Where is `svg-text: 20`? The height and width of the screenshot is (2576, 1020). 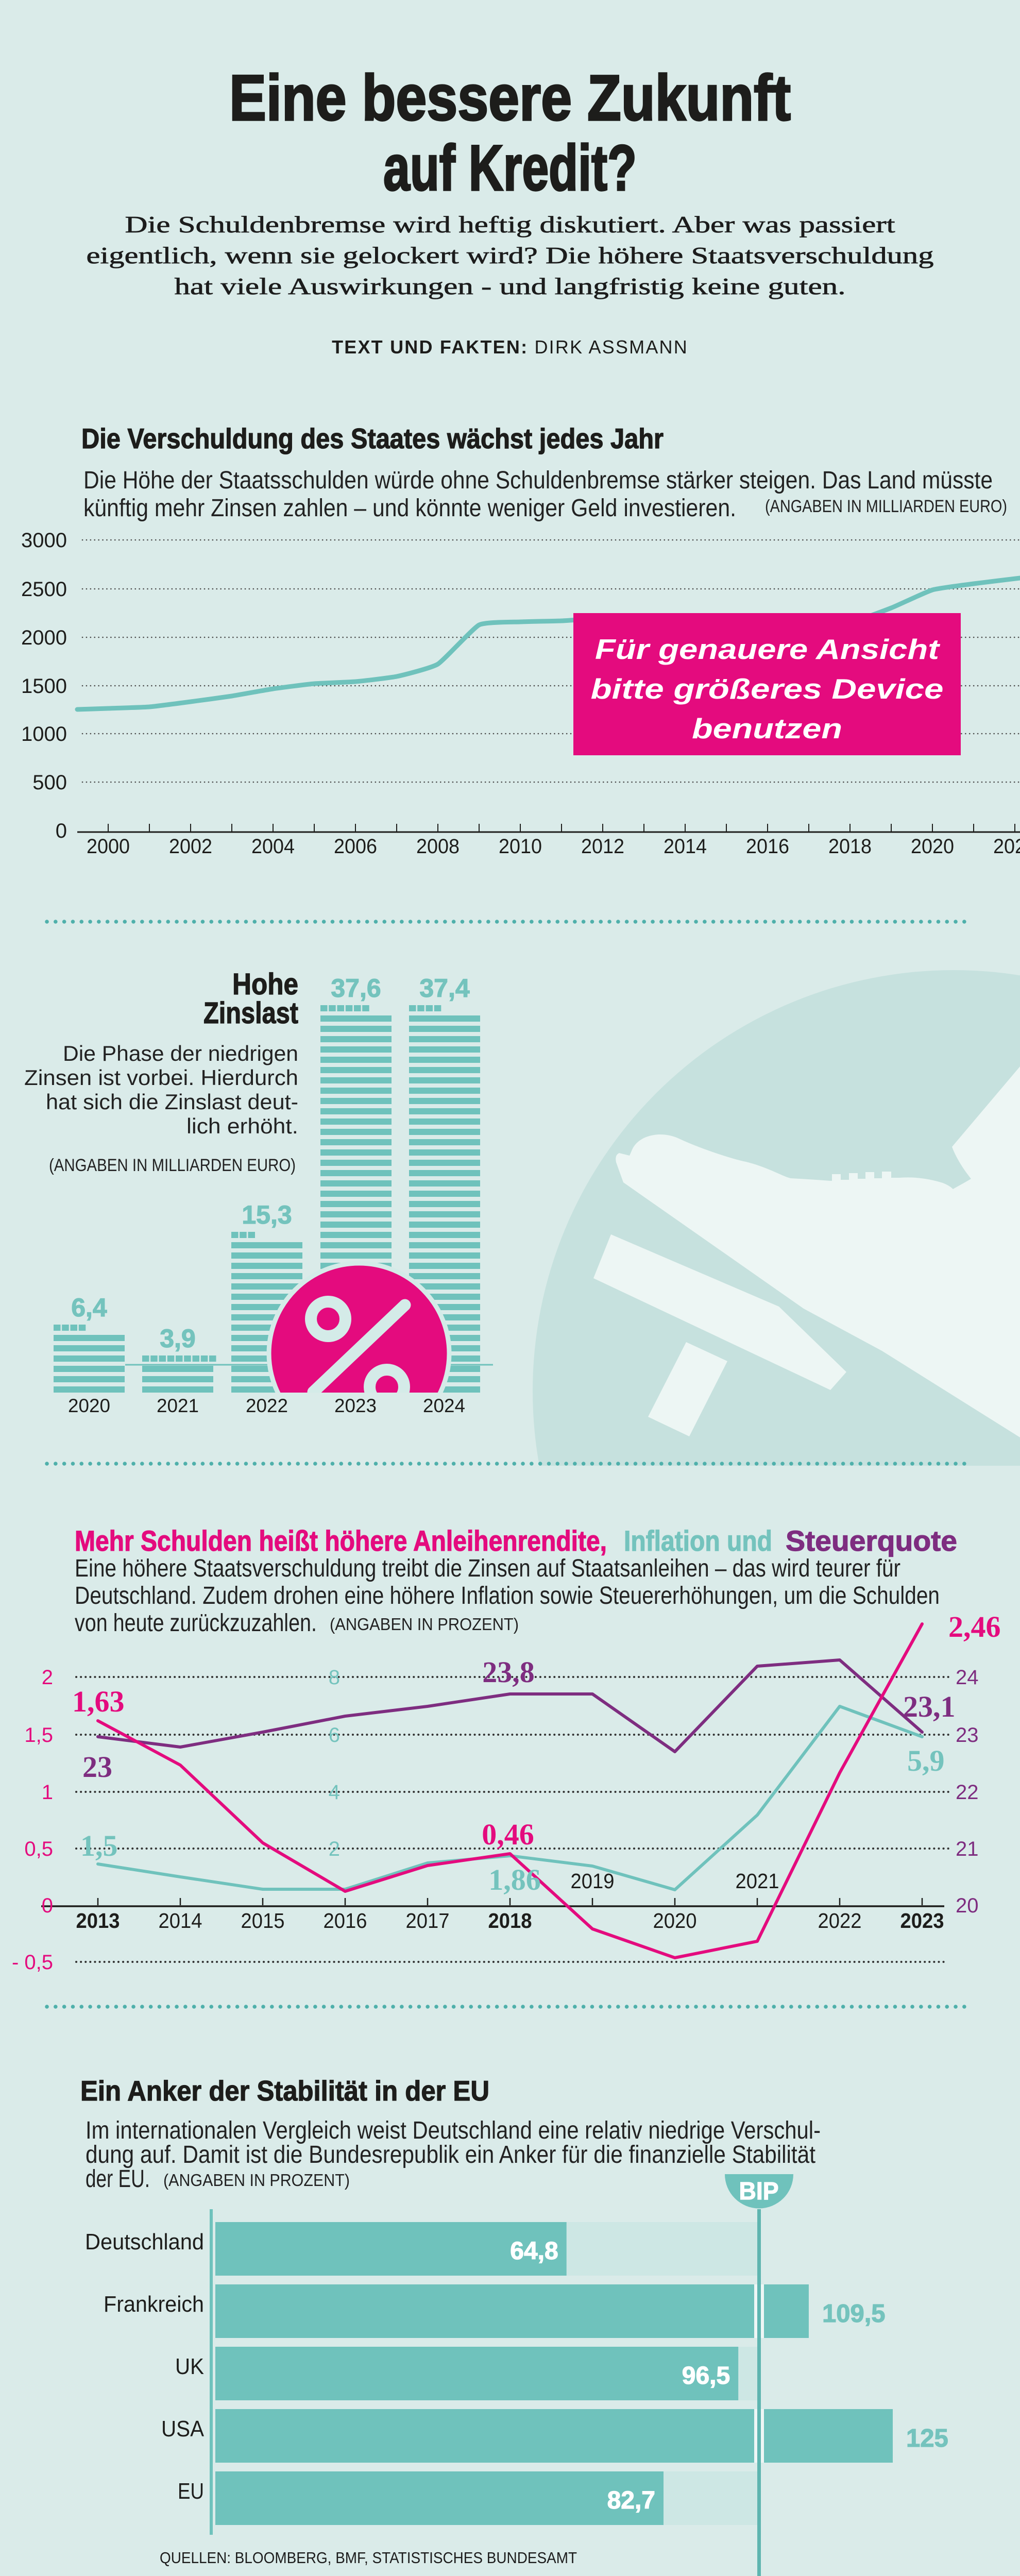 svg-text: 20 is located at coordinates (967, 1906).